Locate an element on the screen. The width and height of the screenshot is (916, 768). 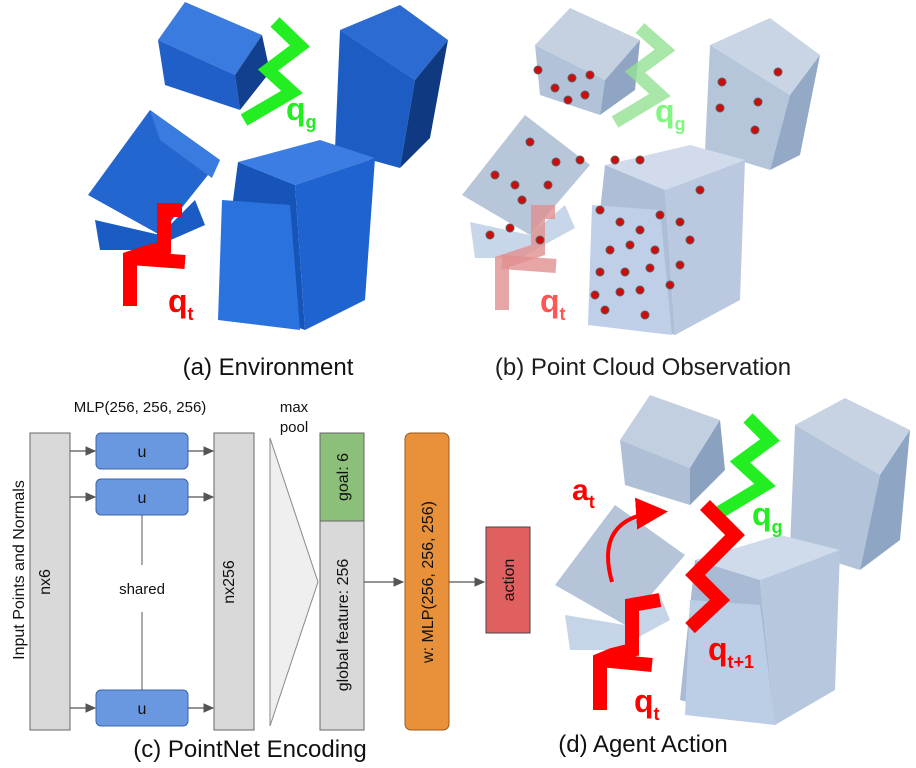
global-feature-label: global feature: 256 is located at coordinates (343, 625).